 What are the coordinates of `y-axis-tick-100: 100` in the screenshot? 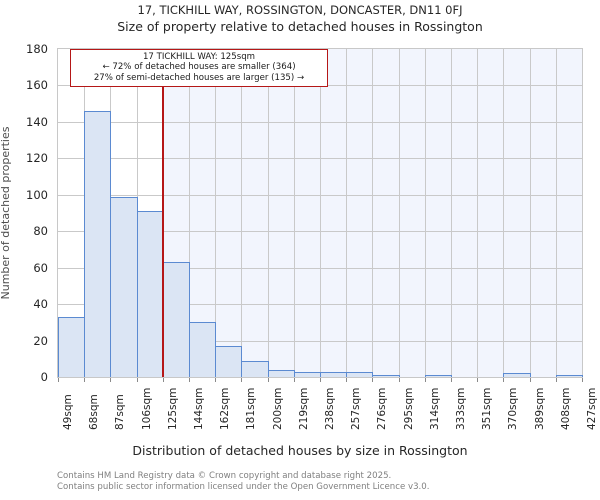 It's located at (37, 194).